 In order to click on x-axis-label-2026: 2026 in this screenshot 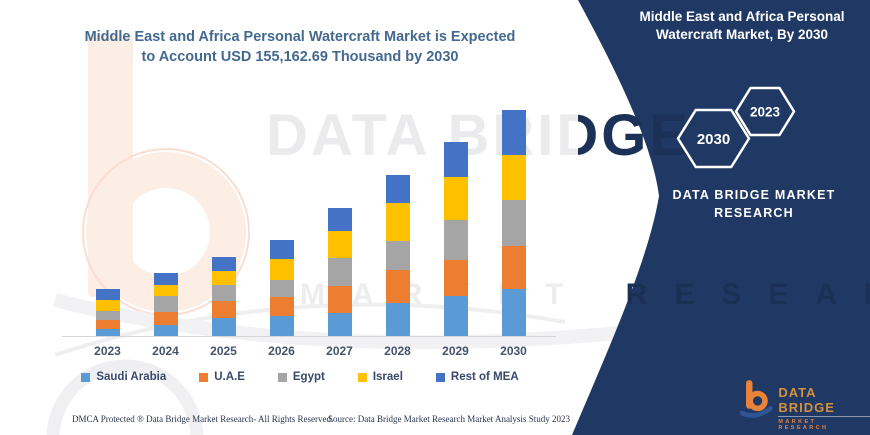, I will do `click(281, 351)`.